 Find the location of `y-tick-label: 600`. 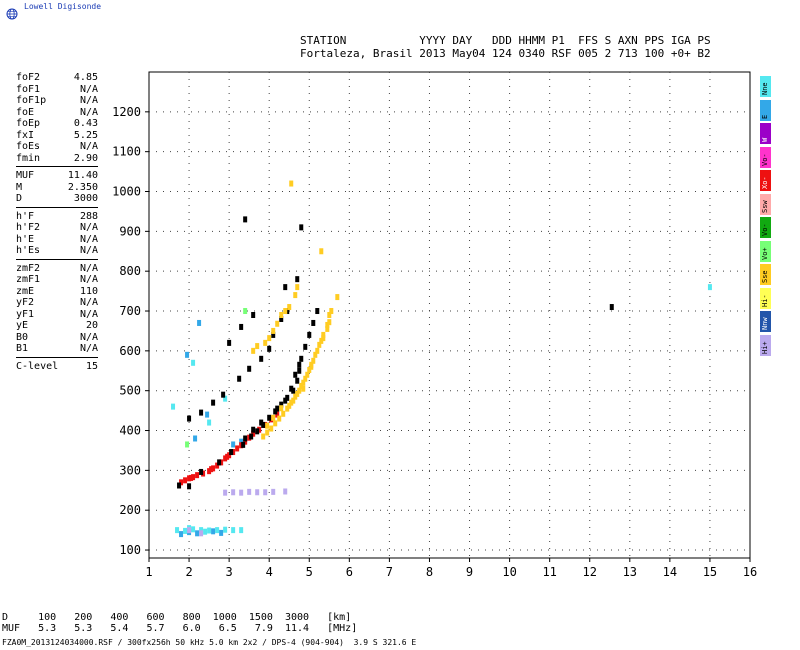

y-tick-label: 600 is located at coordinates (130, 351).